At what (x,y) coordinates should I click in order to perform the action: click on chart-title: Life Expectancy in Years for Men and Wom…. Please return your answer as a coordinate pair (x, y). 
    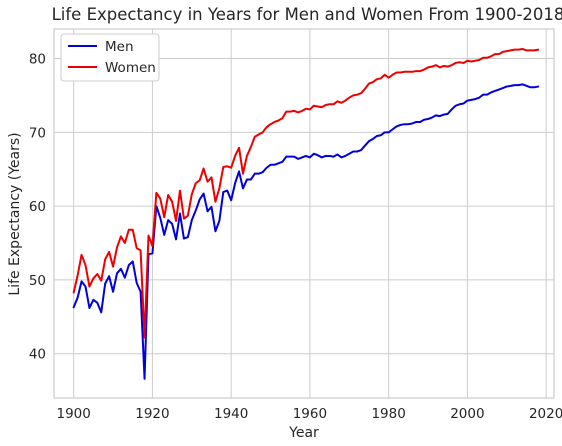
    Looking at the image, I should click on (307, 14).